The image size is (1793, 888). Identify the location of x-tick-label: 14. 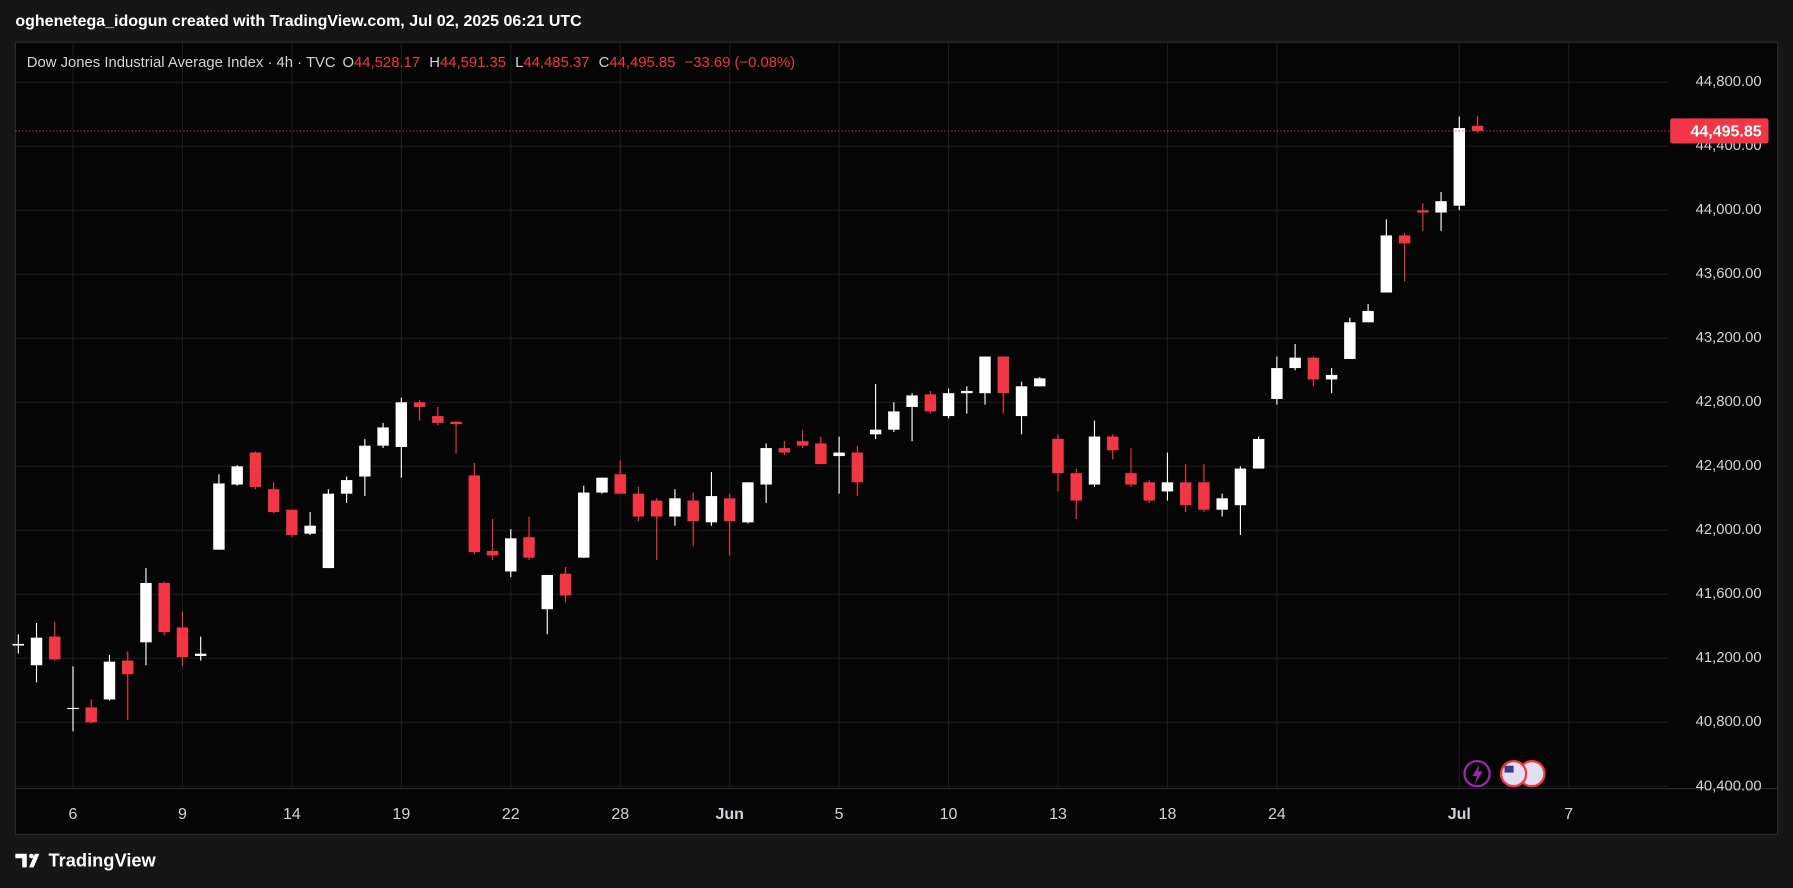
(292, 814).